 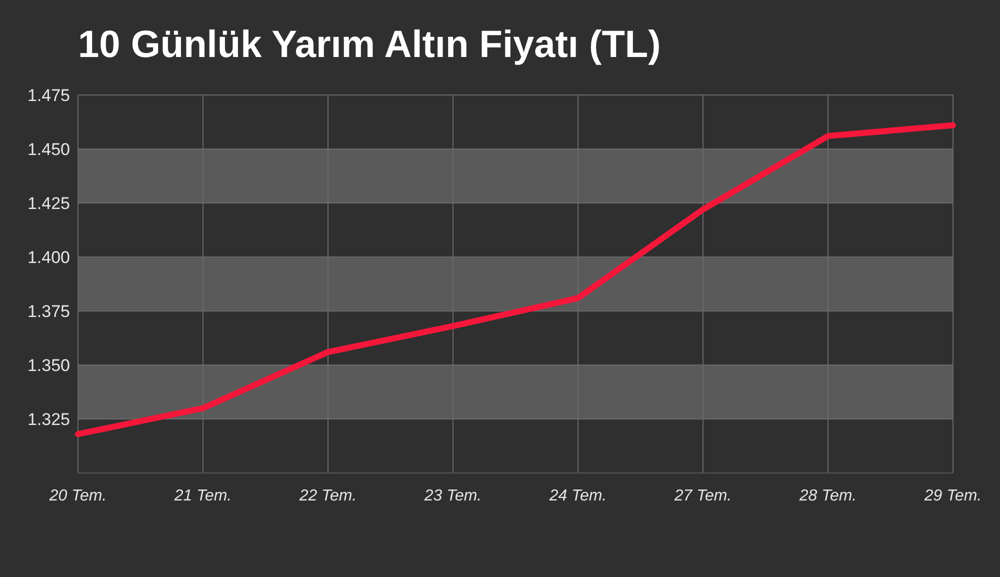 What do you see at coordinates (48, 312) in the screenshot?
I see `y-tick-label: 1.375` at bounding box center [48, 312].